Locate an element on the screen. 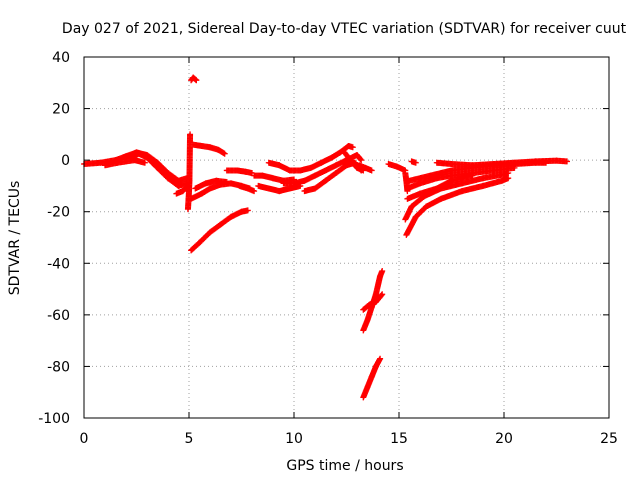 The width and height of the screenshot is (640, 480). x-tick-label: 5 is located at coordinates (189, 439).